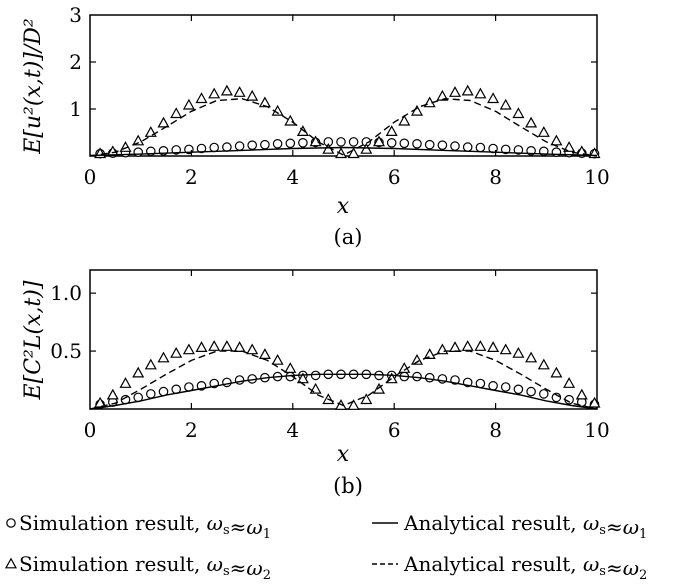  I want to click on legend-entry-1: Analytical result, ωs≈ω1, so click(509, 526).